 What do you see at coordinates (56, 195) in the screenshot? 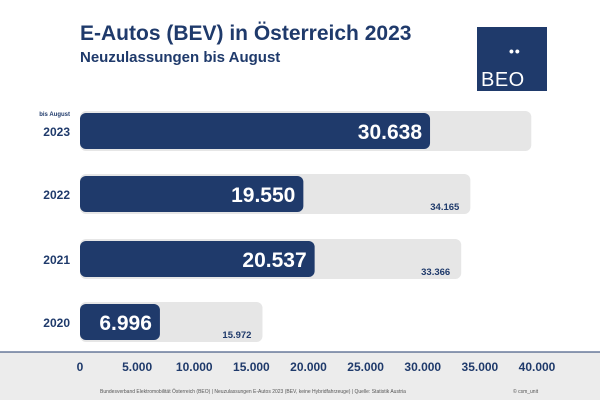
I see `category-label: 2022` at bounding box center [56, 195].